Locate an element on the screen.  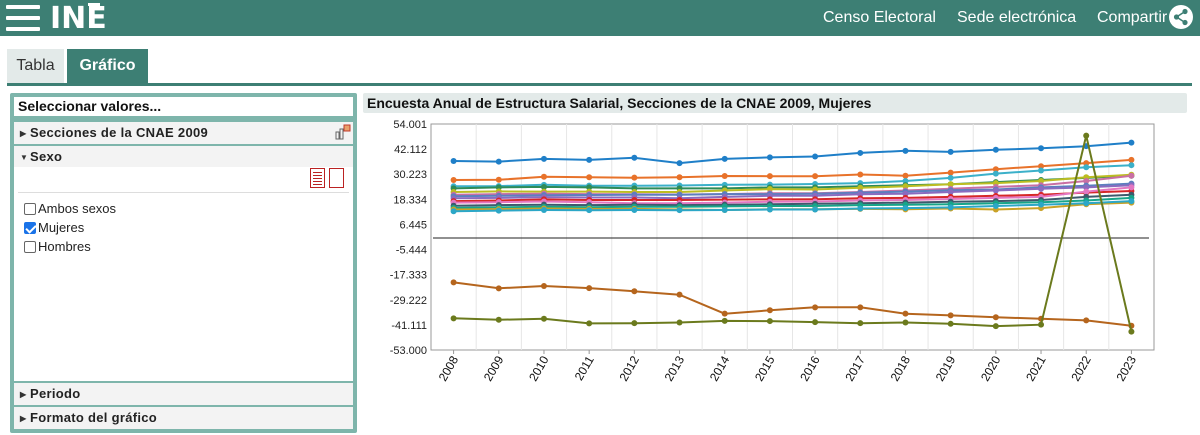
ine-logo: INE is located at coordinates (78, 18).